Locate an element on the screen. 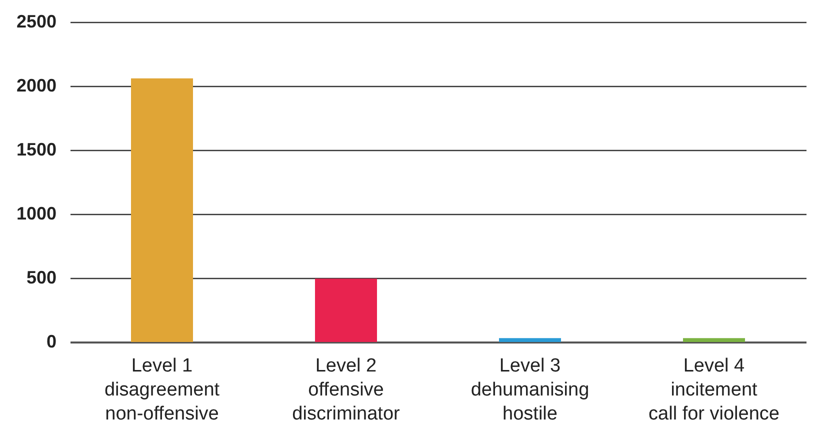  x-tick-label: Level 1 disagreement non-offensive is located at coordinates (162, 390).